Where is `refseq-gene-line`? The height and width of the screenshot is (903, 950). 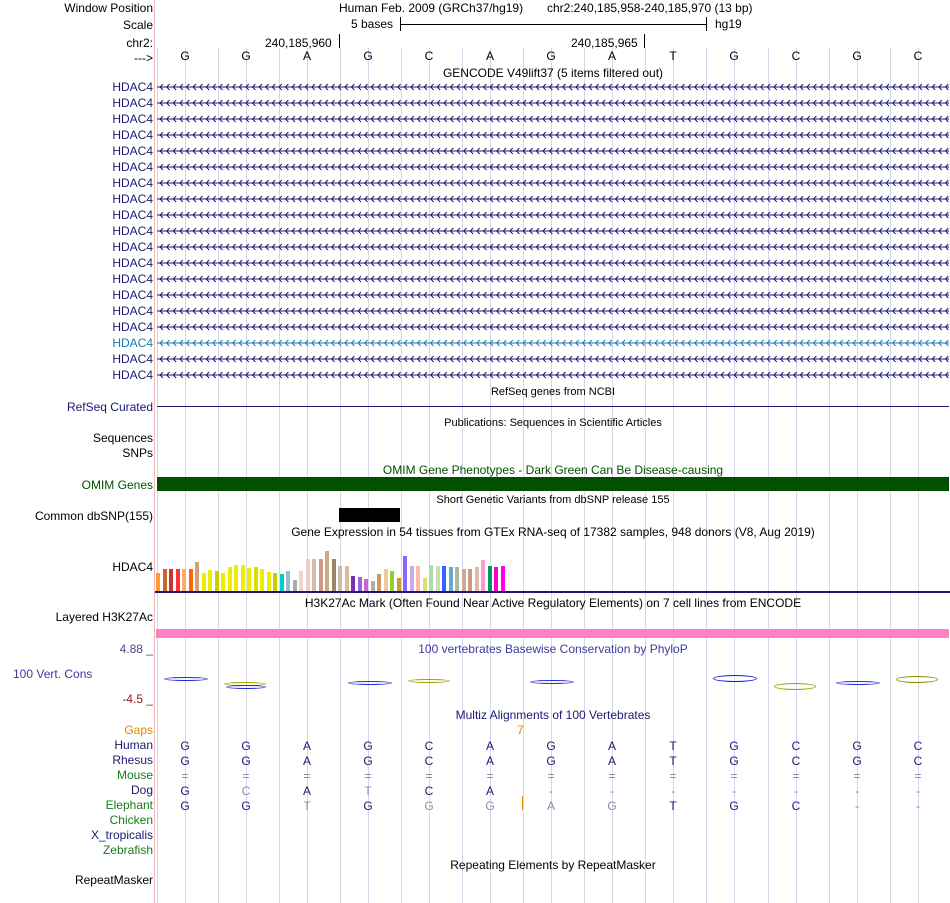
refseq-gene-line is located at coordinates (553, 406).